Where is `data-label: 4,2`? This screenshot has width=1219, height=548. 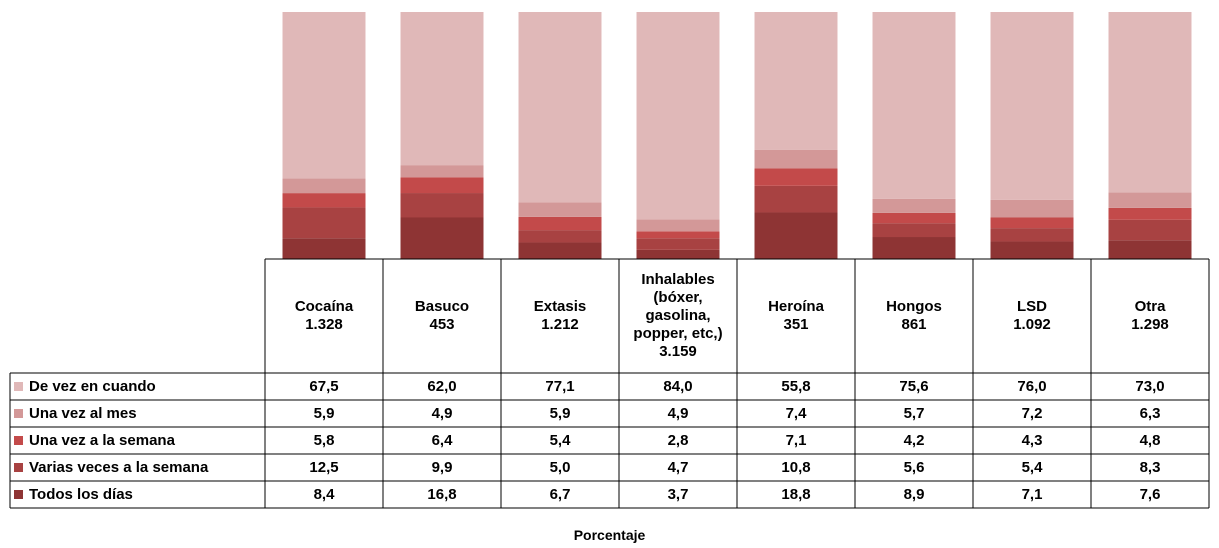 data-label: 4,2 is located at coordinates (914, 440).